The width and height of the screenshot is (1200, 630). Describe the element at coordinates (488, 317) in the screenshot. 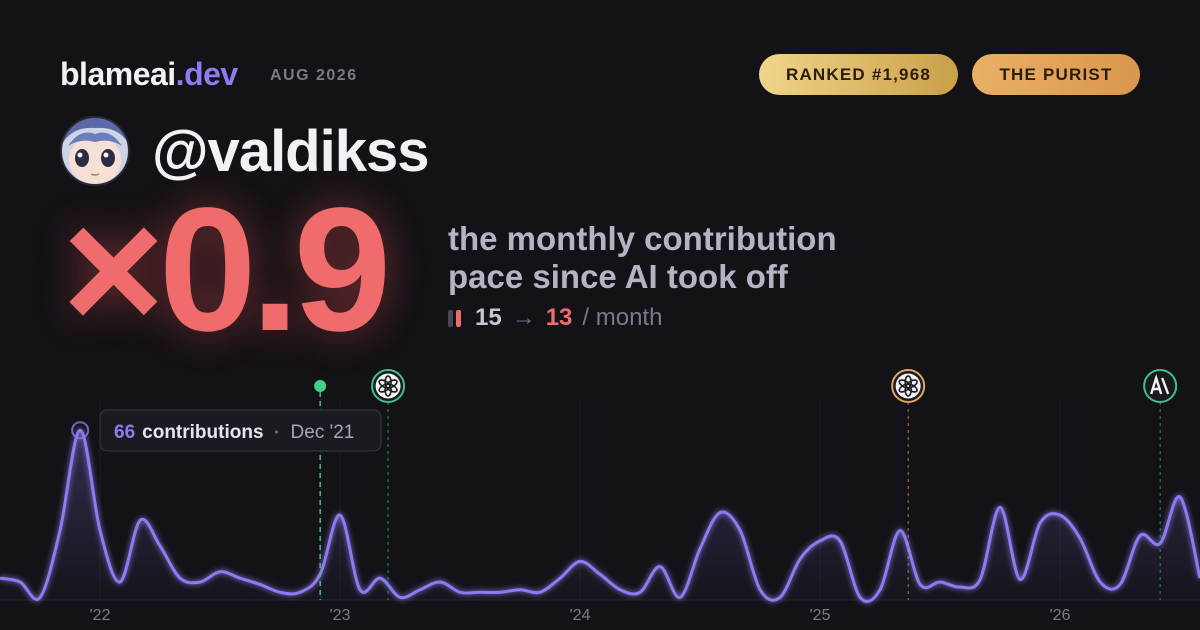

I see `pace-before: 15` at that location.